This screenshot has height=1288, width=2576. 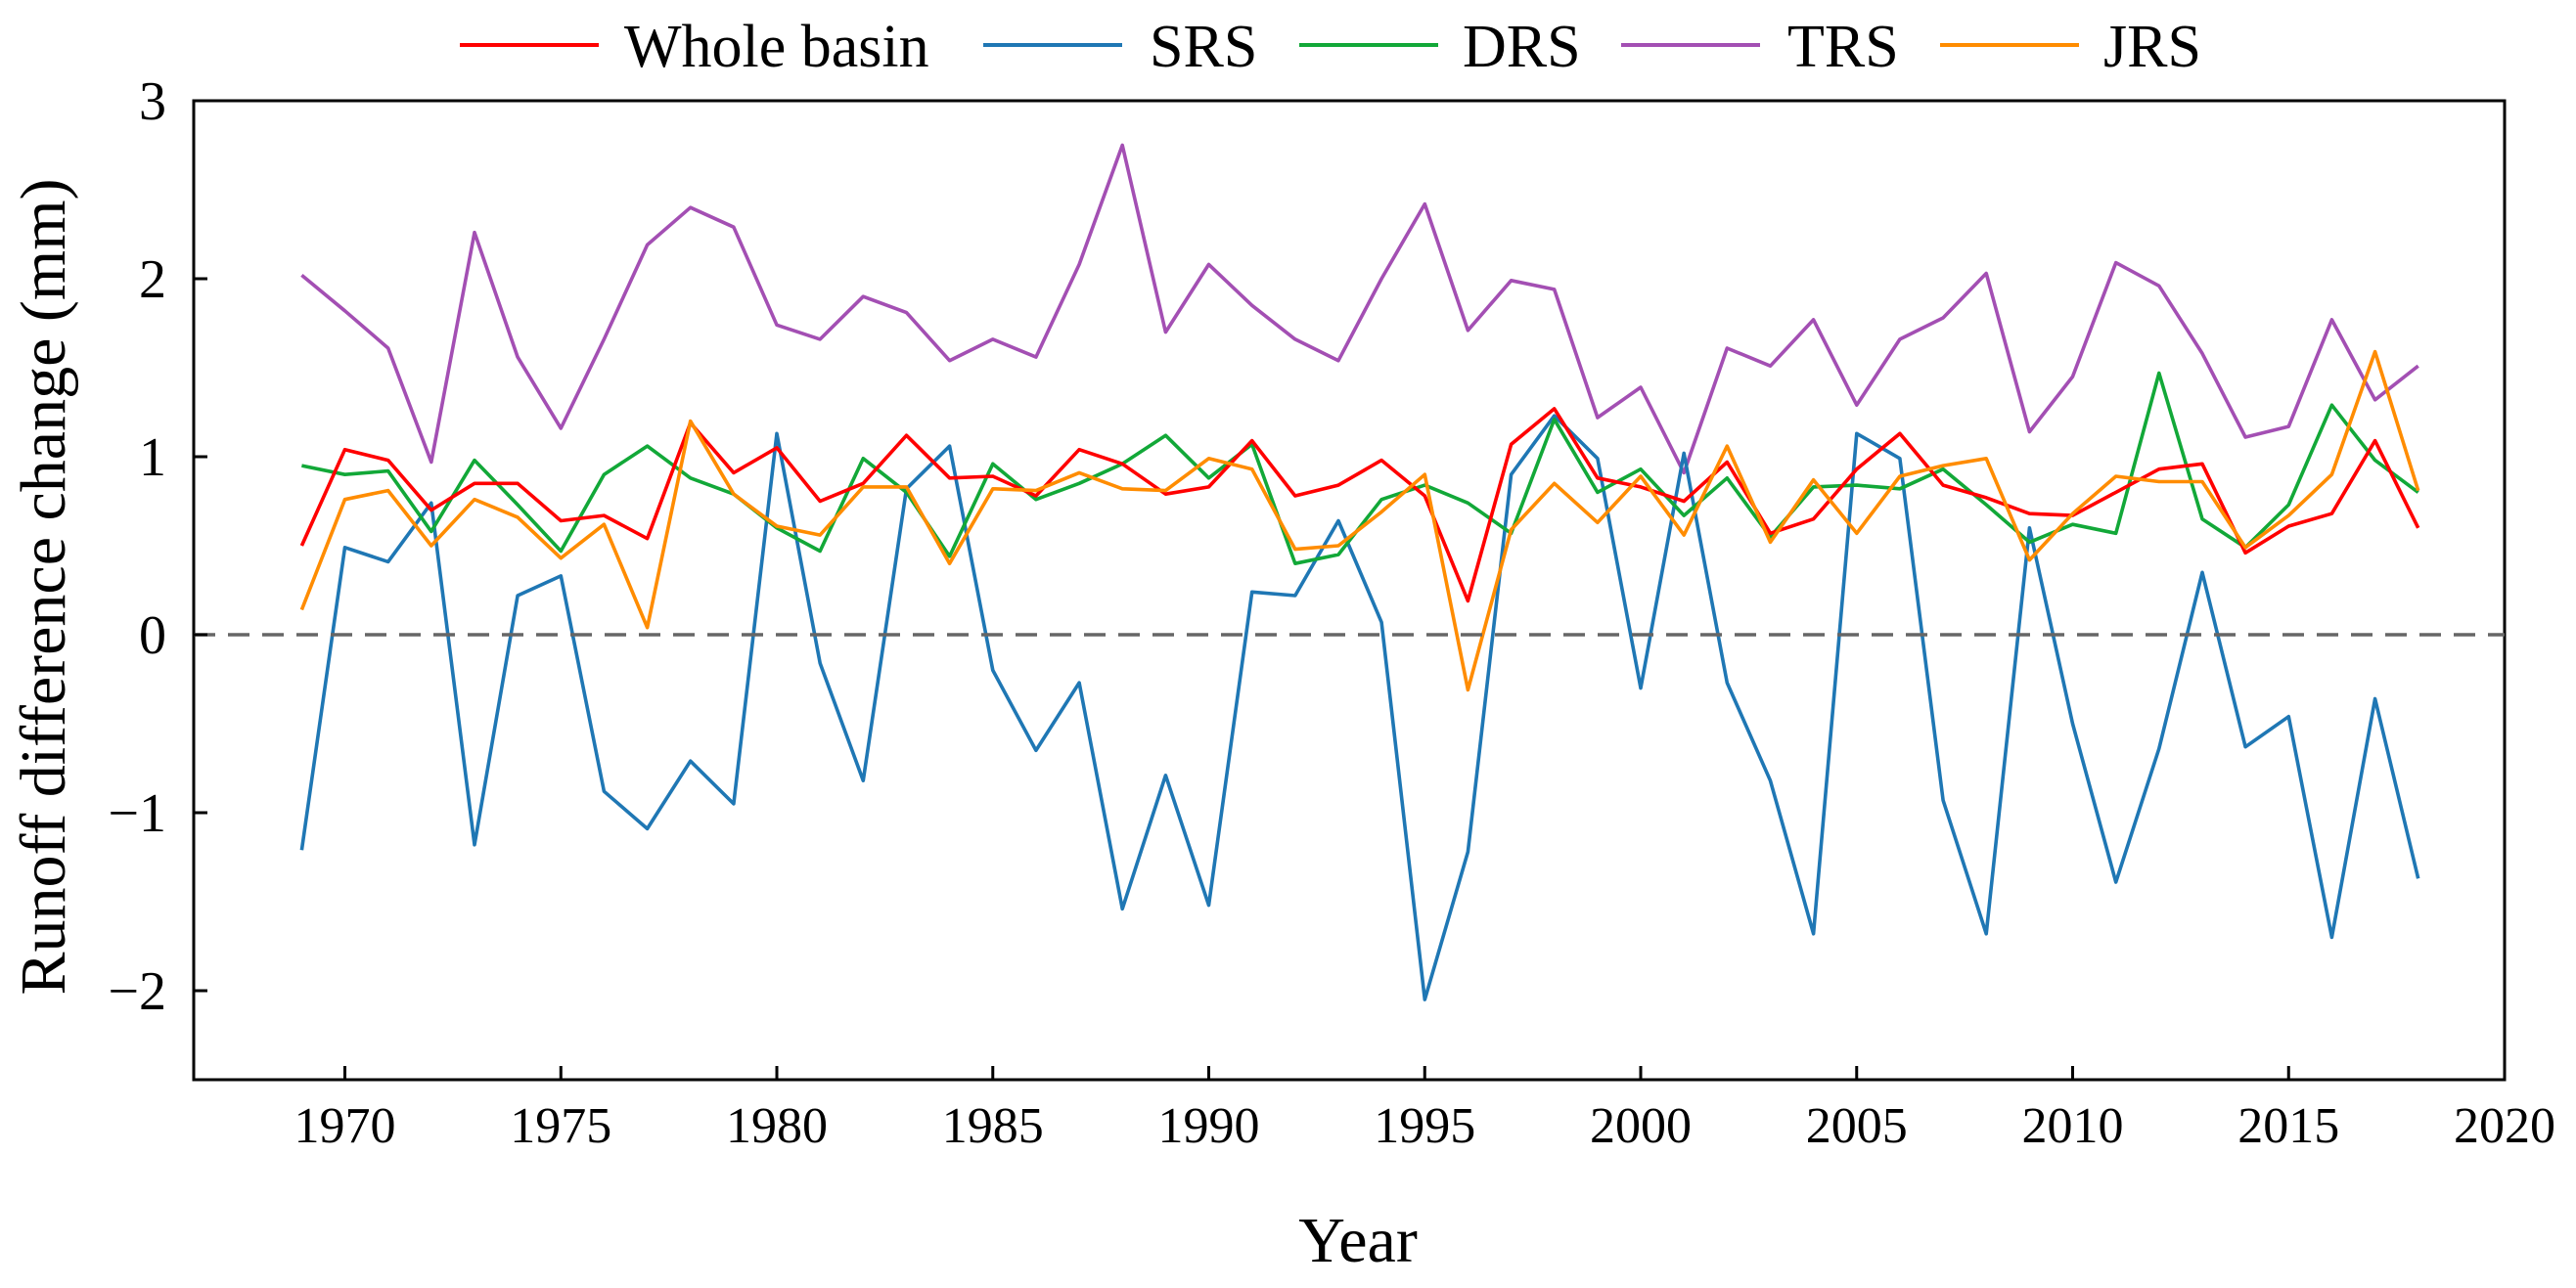 I want to click on series-line-drs, so click(x=1360, y=468).